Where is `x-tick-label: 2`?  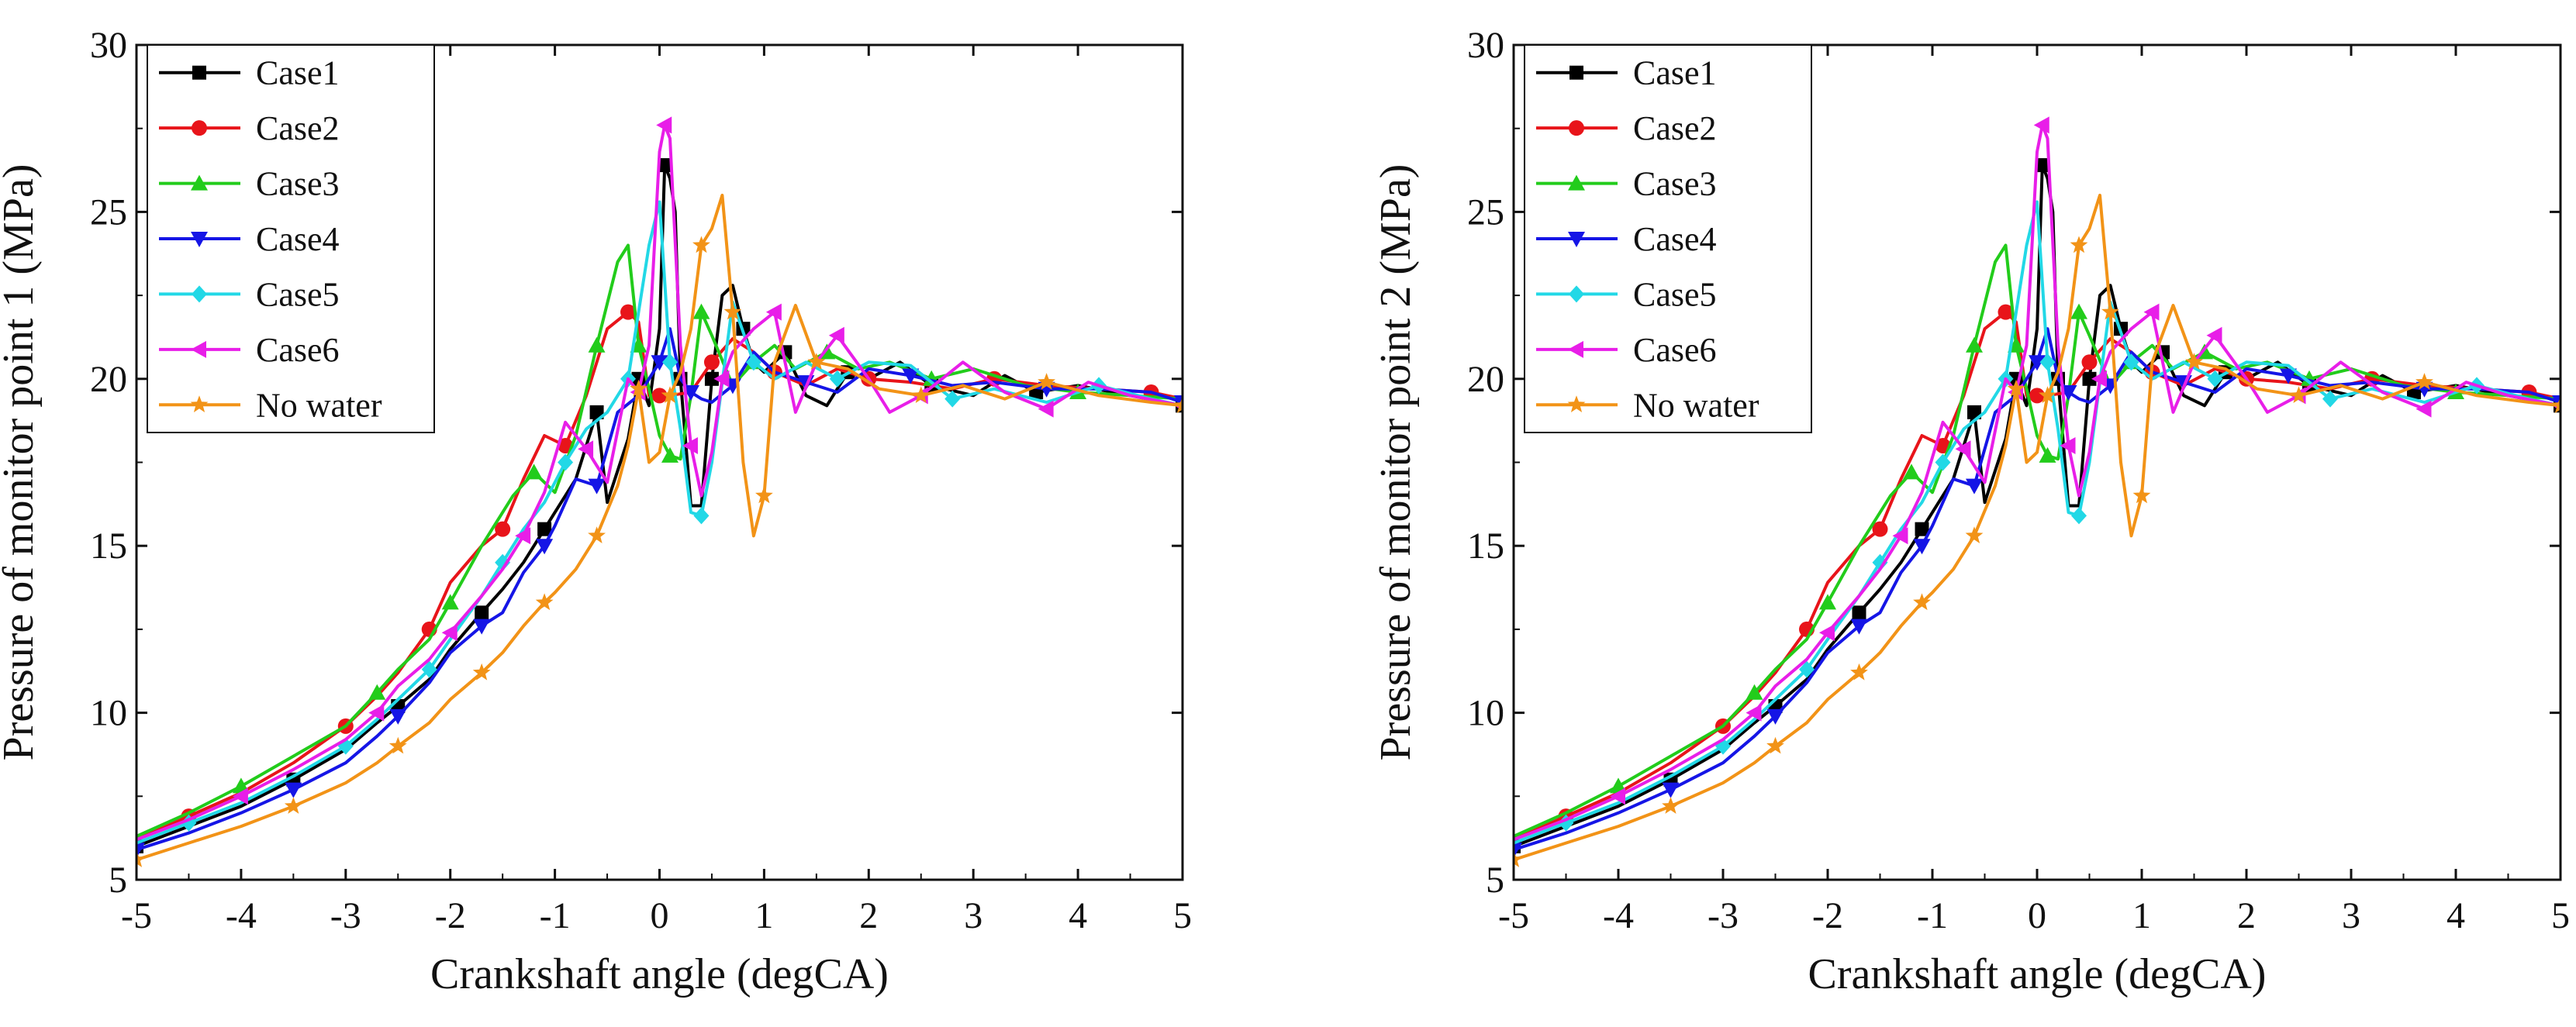
x-tick-label: 2 is located at coordinates (868, 916).